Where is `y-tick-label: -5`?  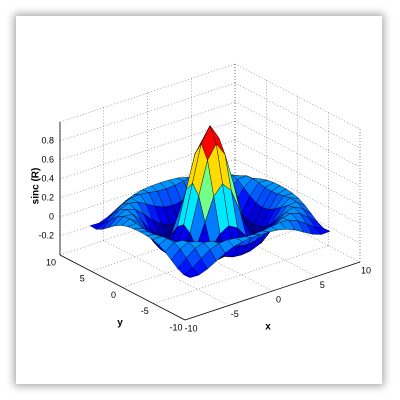
y-tick-label: -5 is located at coordinates (145, 311).